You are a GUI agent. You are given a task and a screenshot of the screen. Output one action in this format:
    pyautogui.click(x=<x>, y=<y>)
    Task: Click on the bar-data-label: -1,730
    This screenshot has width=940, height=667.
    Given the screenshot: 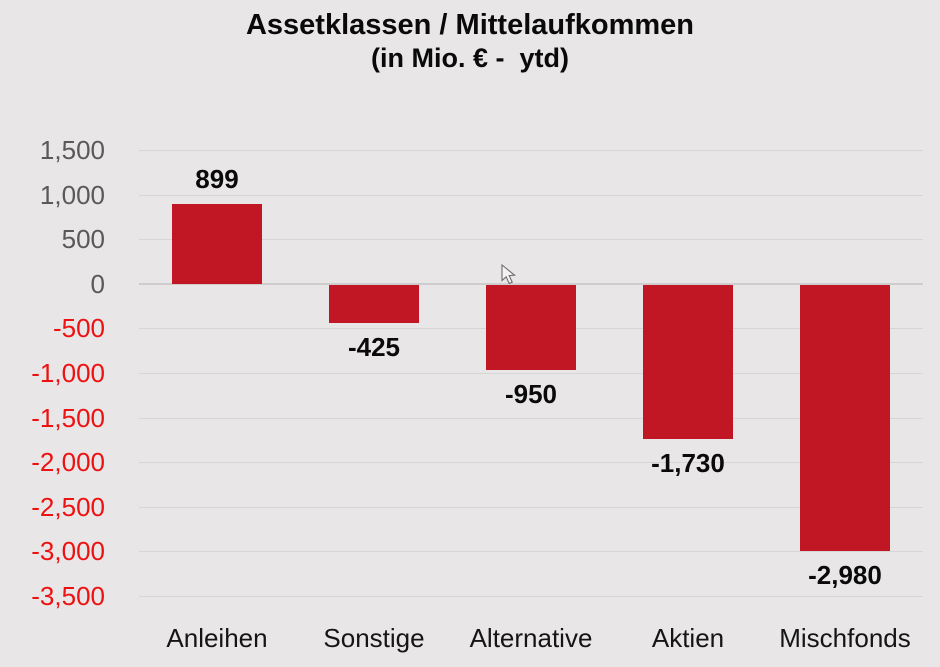 What is the action you would take?
    pyautogui.click(x=688, y=463)
    